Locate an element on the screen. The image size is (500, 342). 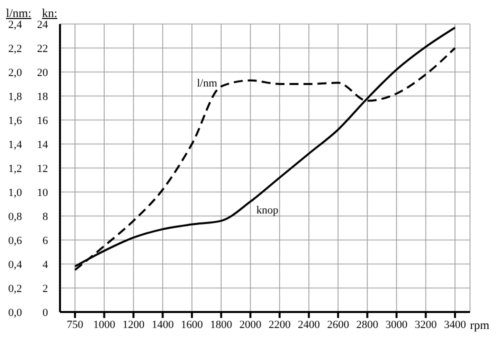
x-tick-label: 2400 is located at coordinates (309, 324).